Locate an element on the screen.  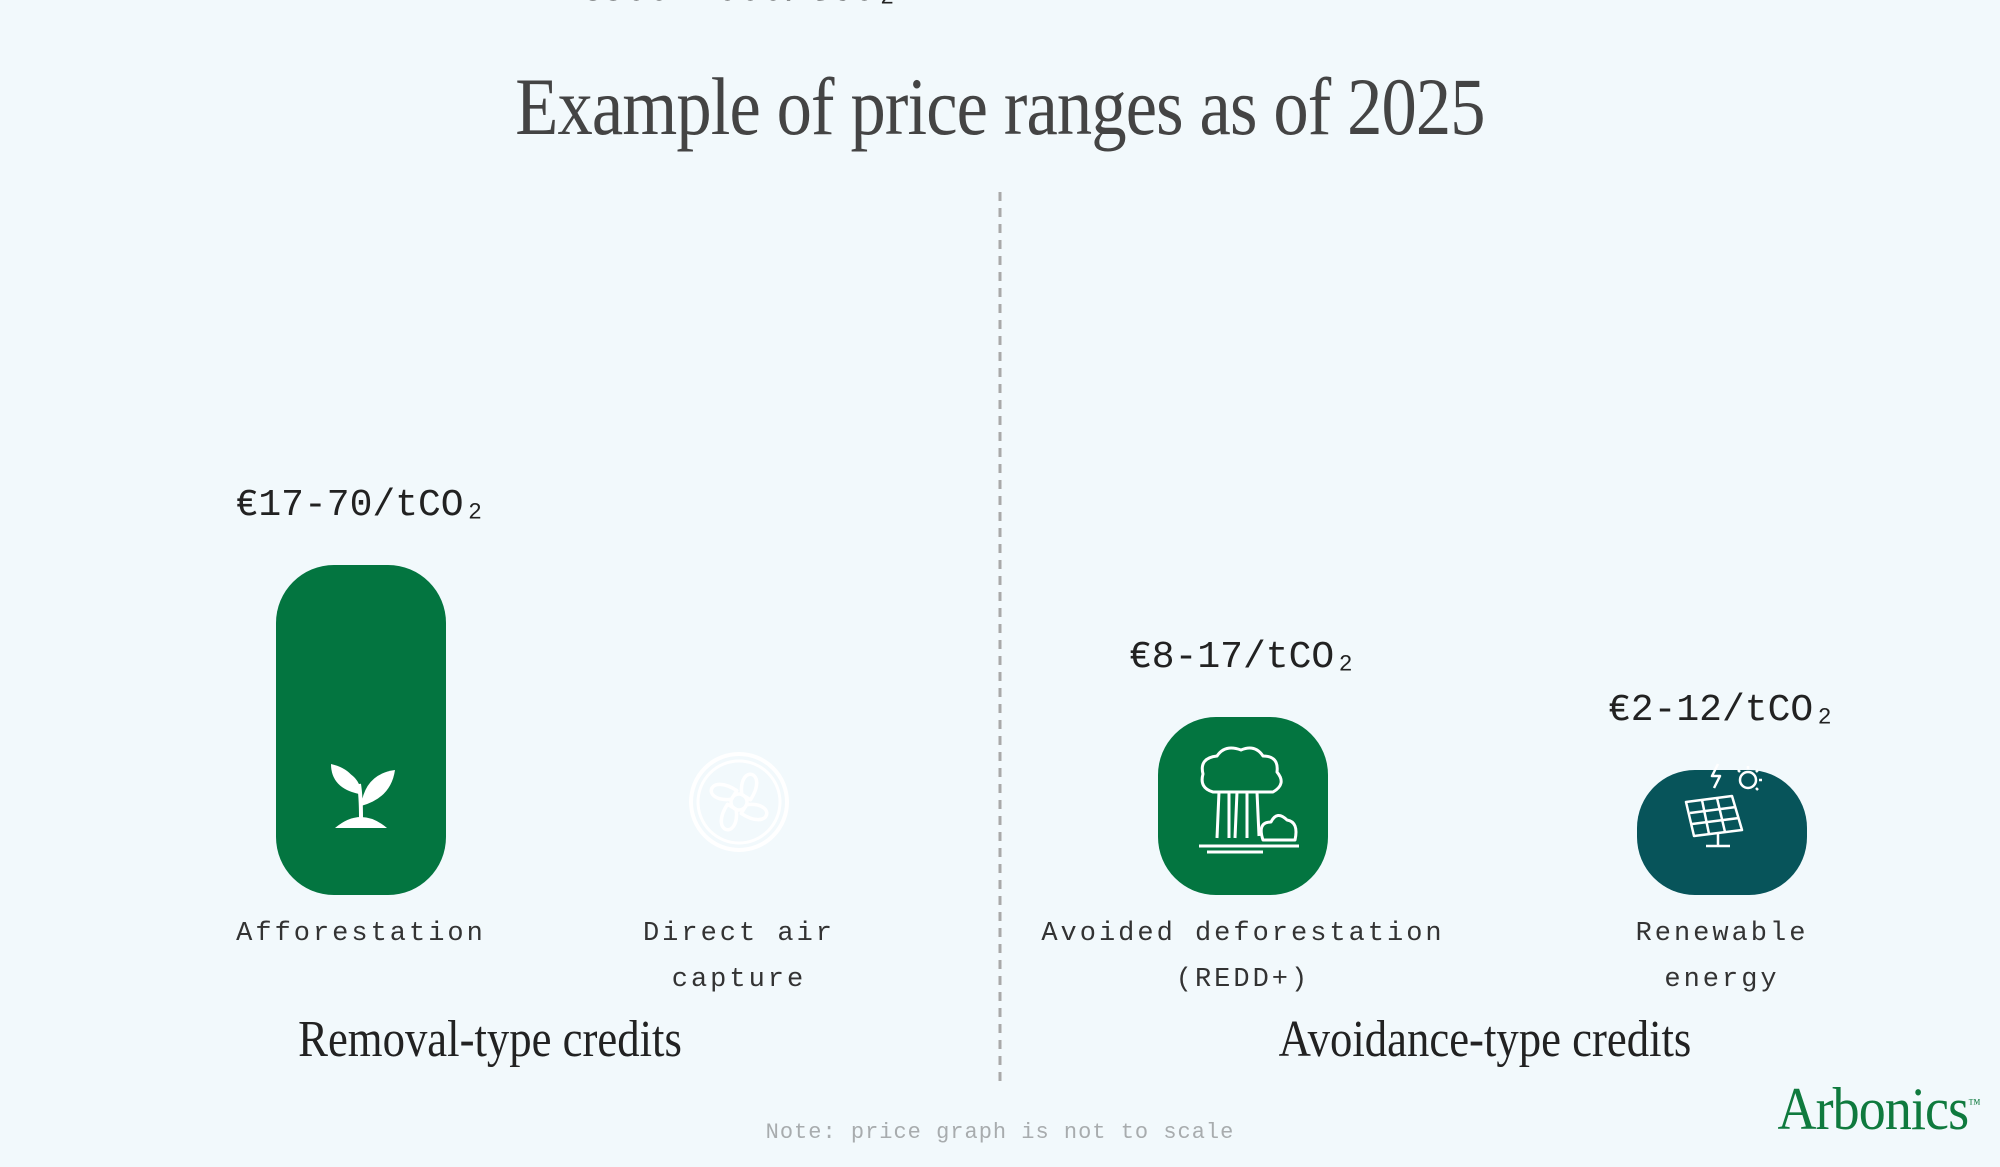
category-label: Direct air is located at coordinates (739, 934).